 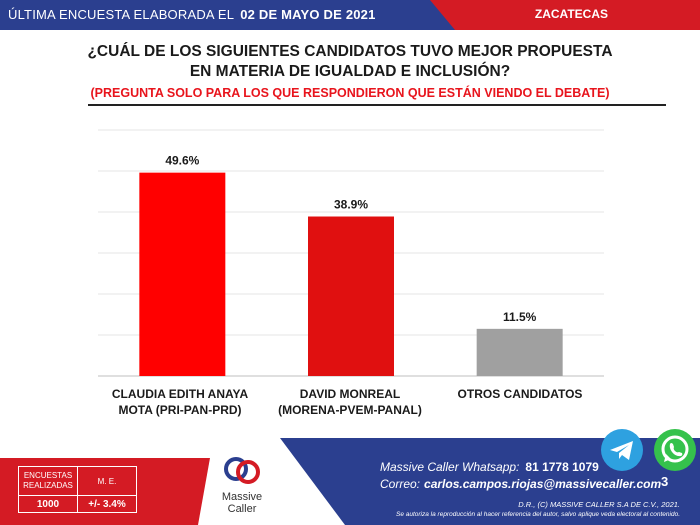 What do you see at coordinates (675, 450) in the screenshot?
I see `whatsapp-icon` at bounding box center [675, 450].